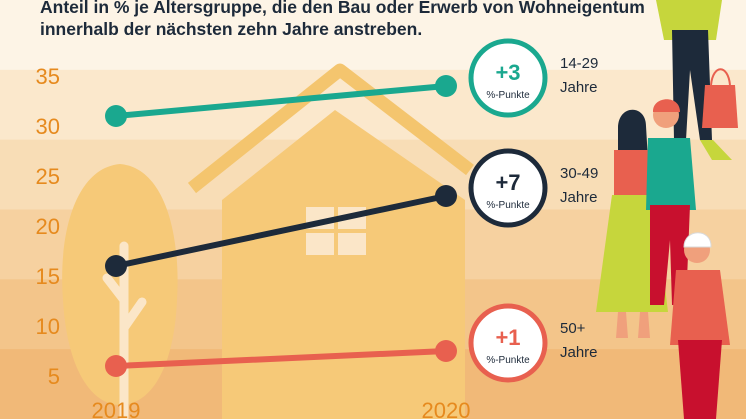 The height and width of the screenshot is (419, 746). I want to click on y-axis: 5 10 15 20 25 30 35, so click(48, 226).